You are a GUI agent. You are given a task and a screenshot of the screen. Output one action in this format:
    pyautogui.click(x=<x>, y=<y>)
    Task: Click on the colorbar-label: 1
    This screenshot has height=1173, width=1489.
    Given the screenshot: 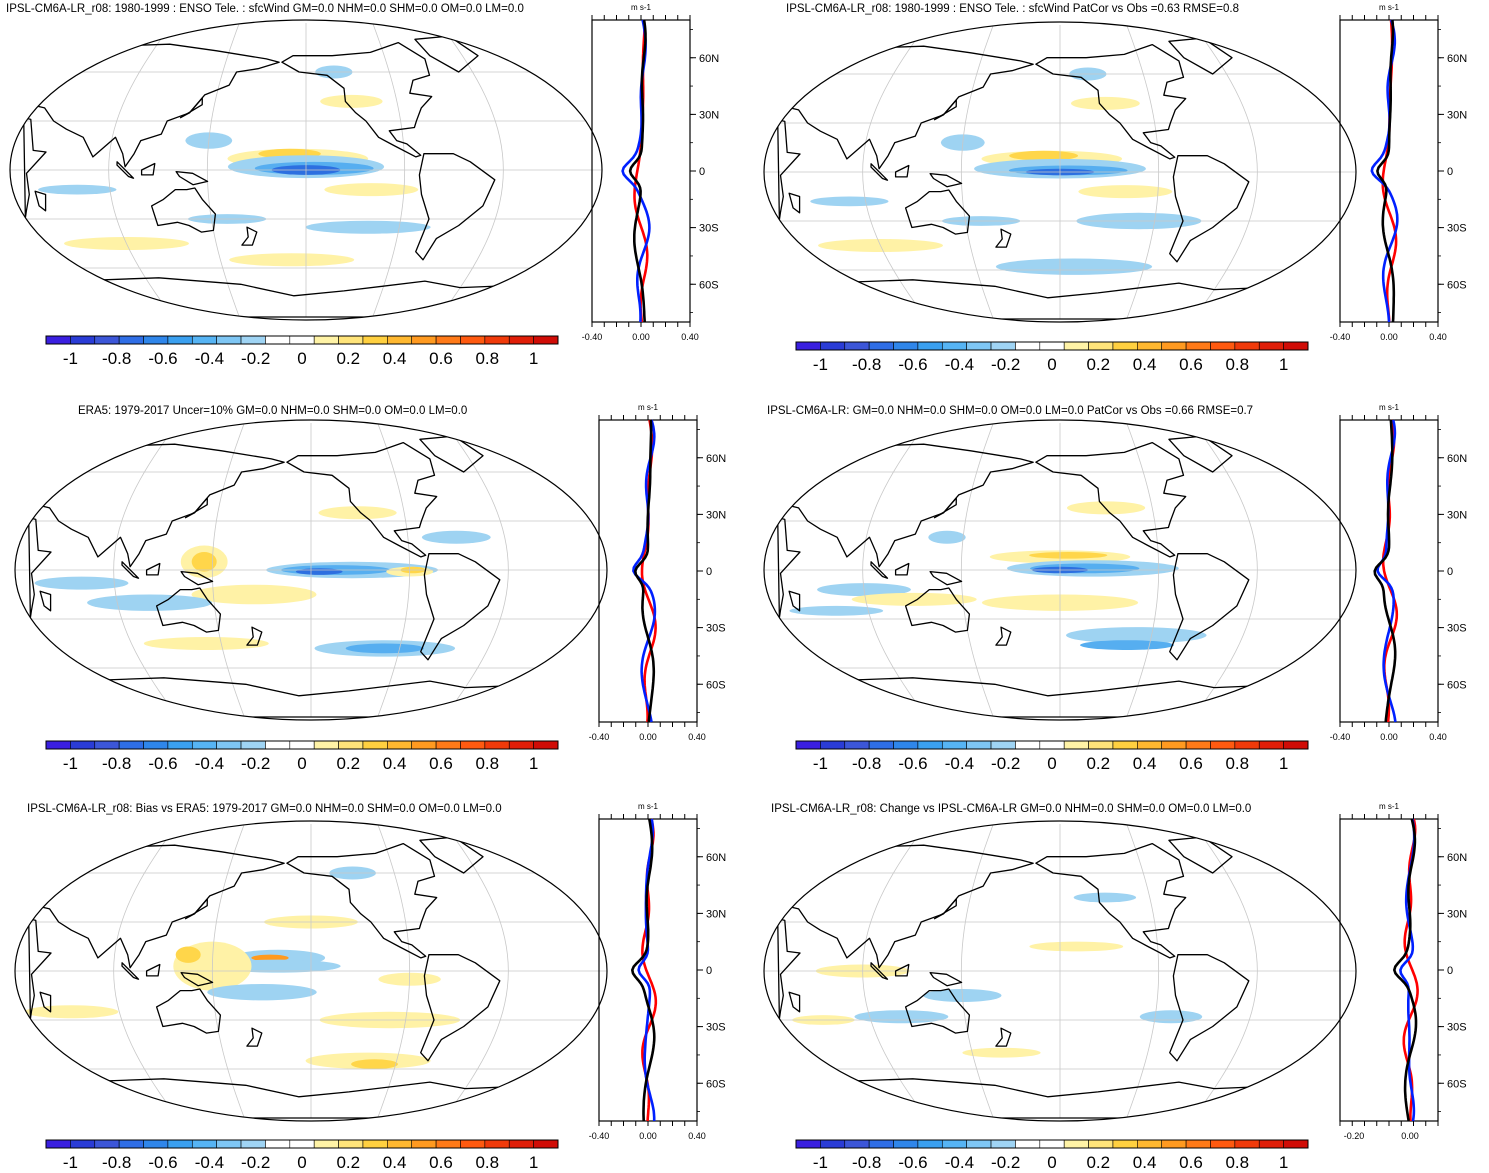 What is the action you would take?
    pyautogui.click(x=1283, y=1162)
    